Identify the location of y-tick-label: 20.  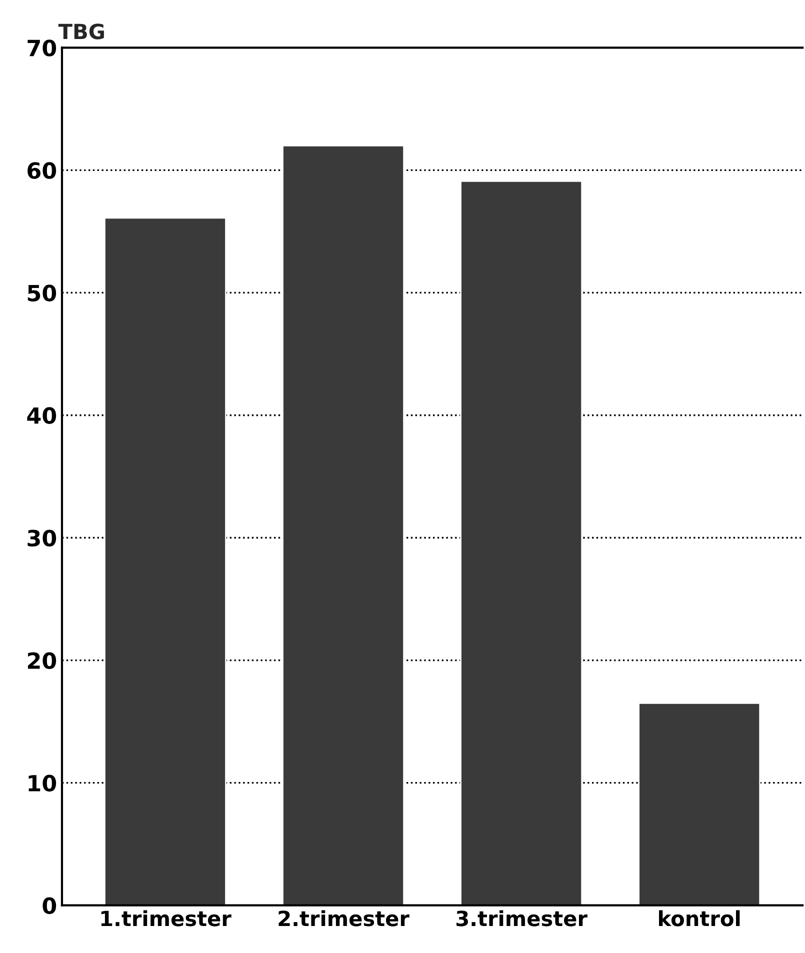
(42, 661).